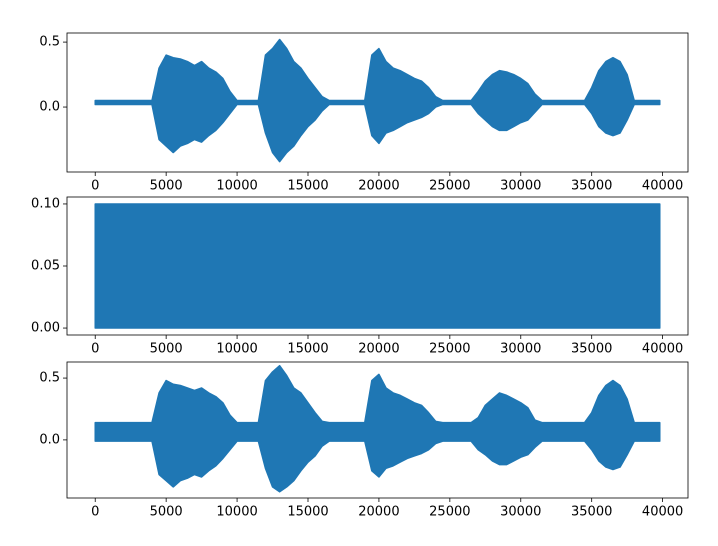  I want to click on y-tick-label: 0.05, so click(45, 266).